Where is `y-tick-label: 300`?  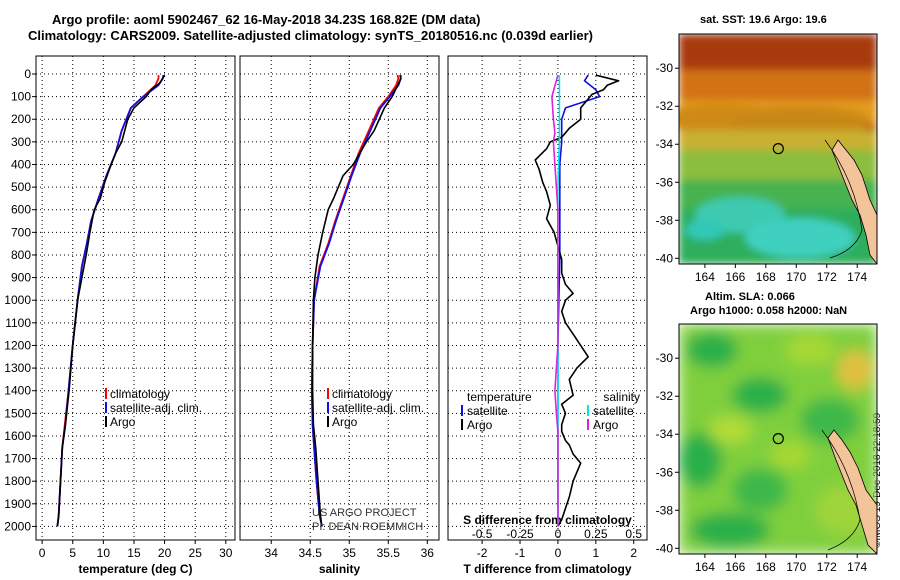
y-tick-label: 300 is located at coordinates (21, 142).